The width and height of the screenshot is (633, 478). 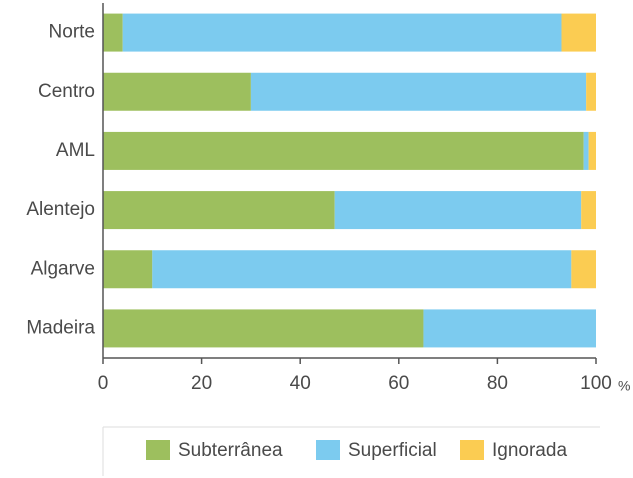 I want to click on x-tick-label: 80, so click(x=497, y=383).